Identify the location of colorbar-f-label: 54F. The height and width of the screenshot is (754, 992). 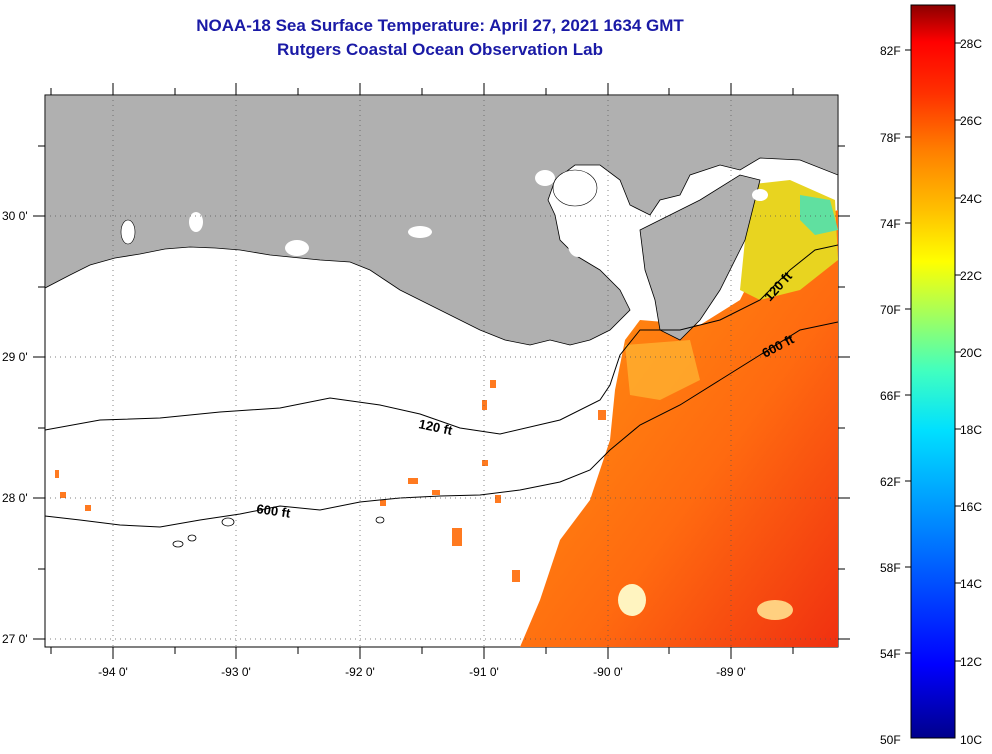
(890, 654).